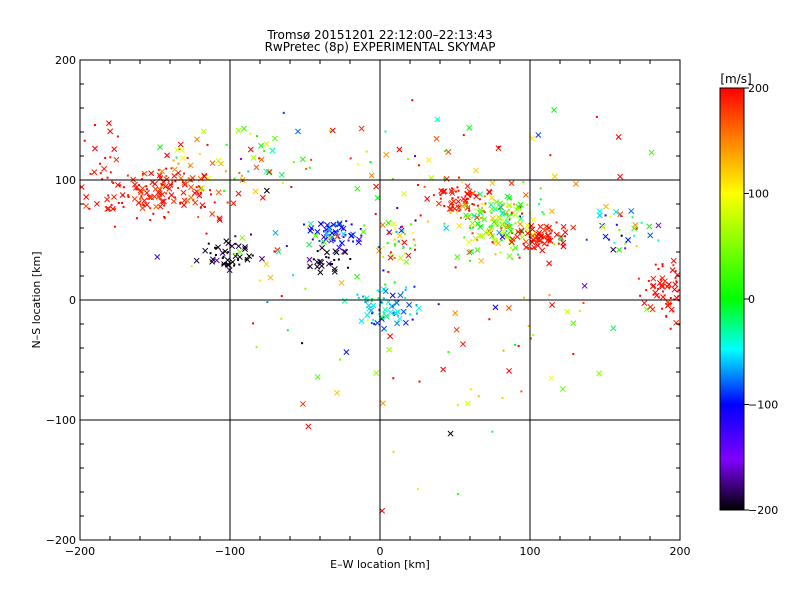  I want to click on y-tick-label: 0, so click(72, 300).